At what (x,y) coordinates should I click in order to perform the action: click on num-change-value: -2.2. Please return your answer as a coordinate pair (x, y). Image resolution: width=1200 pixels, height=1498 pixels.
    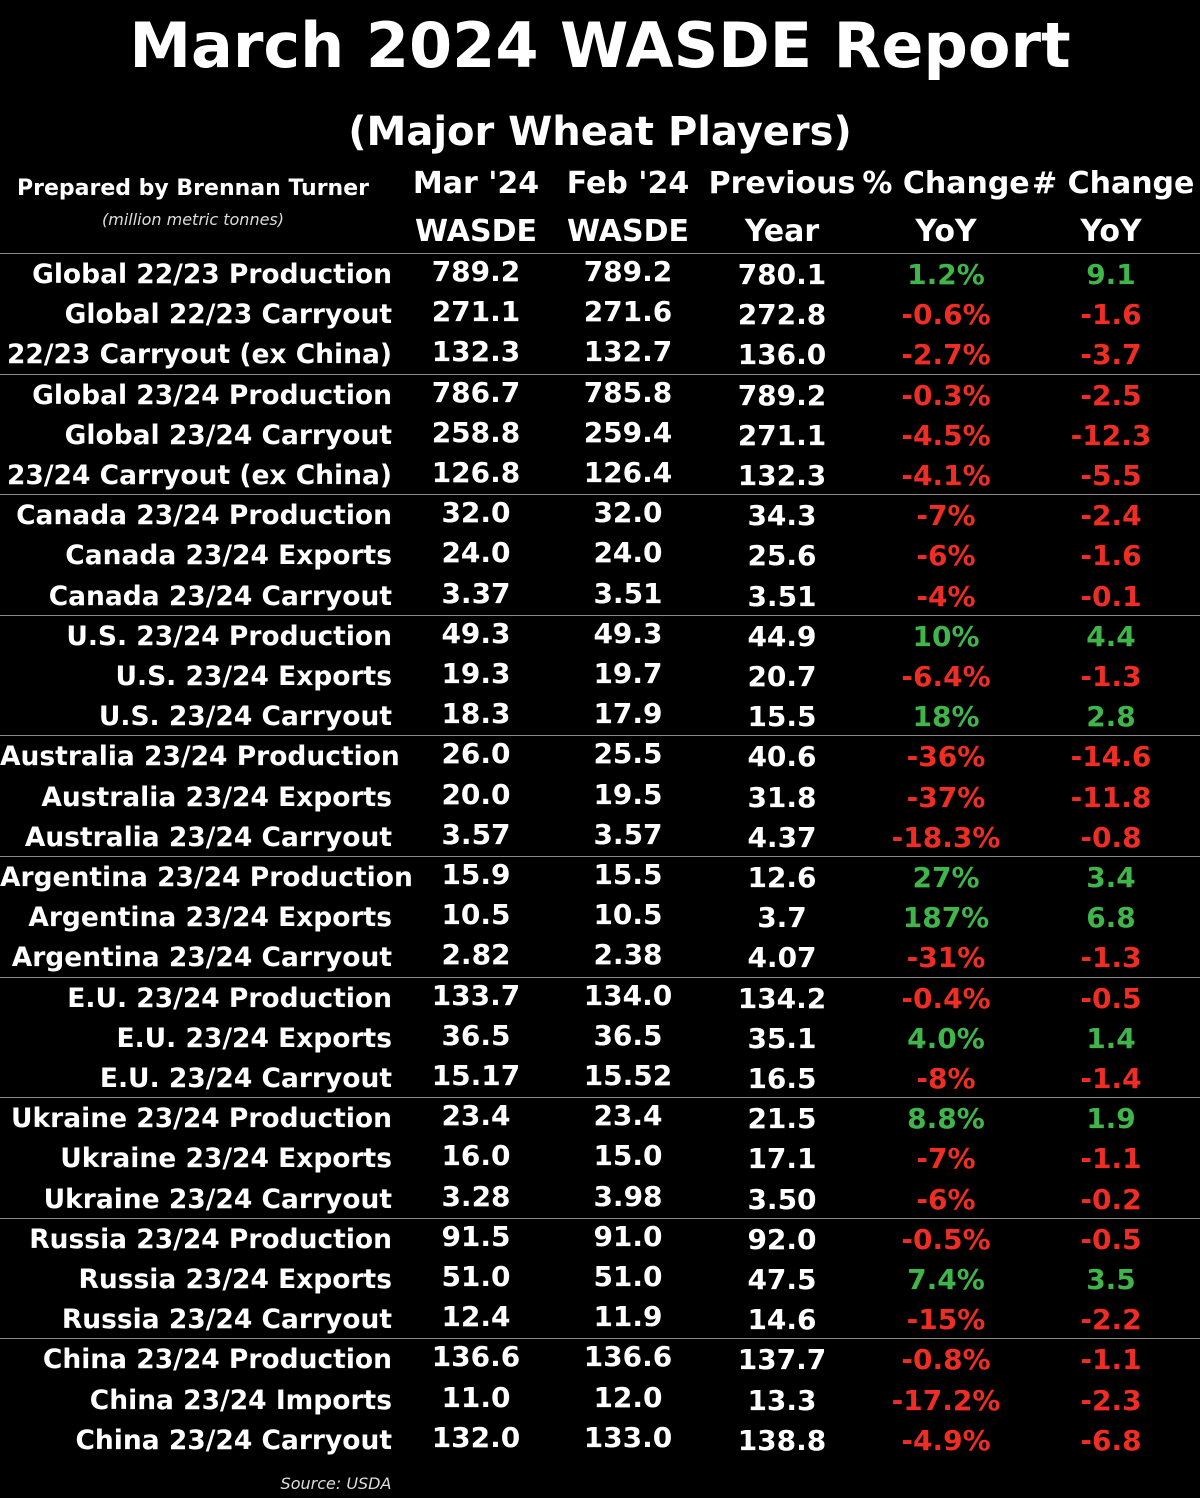
    Looking at the image, I should click on (1111, 1320).